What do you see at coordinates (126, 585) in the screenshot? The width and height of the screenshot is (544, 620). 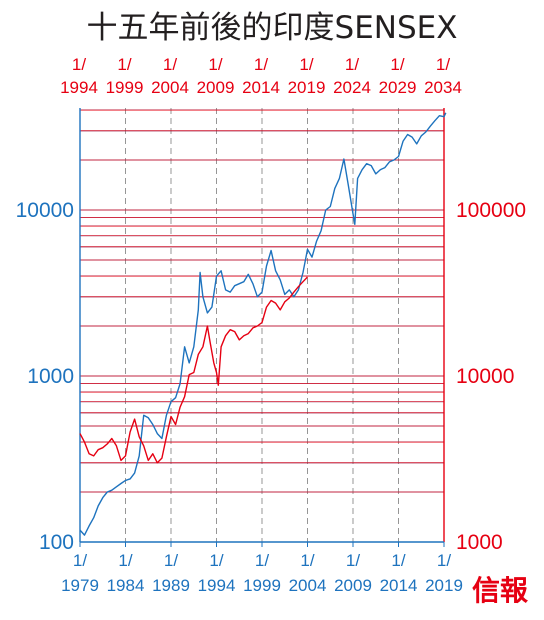 I see `bottom-tick-year: 1984` at bounding box center [126, 585].